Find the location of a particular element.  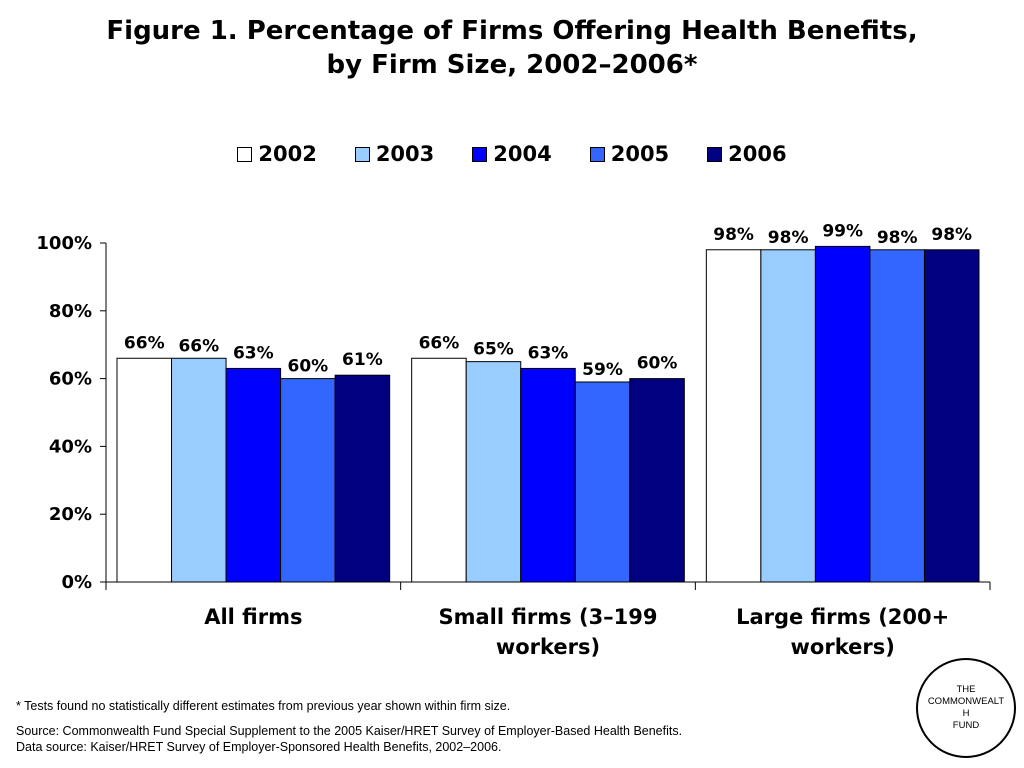

legend-label-2002: 2002 is located at coordinates (287, 154).